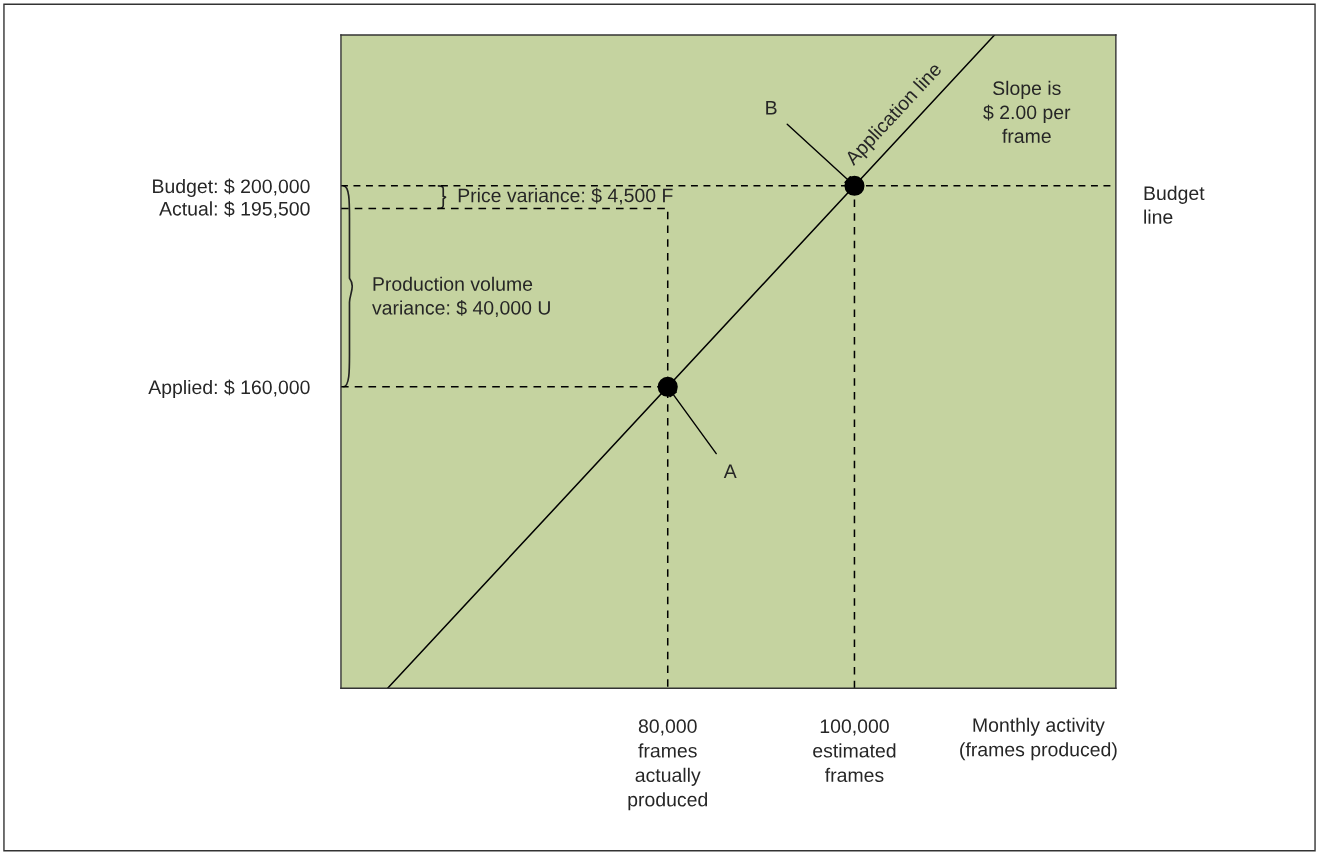 The height and width of the screenshot is (855, 1319). I want to click on ref-line-label: Budget line, so click(1174, 204).